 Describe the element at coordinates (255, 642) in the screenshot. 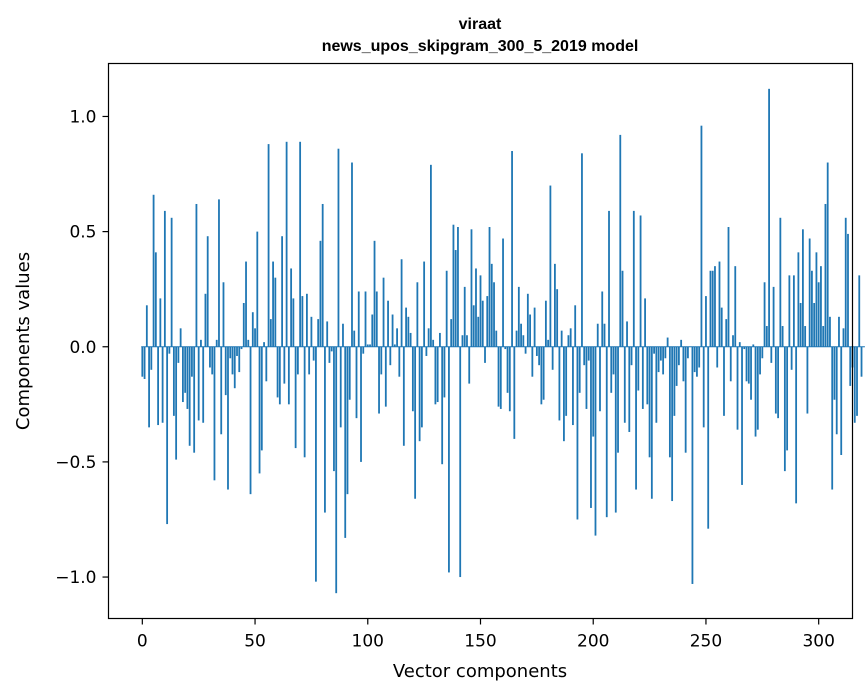

I see `x-tick-label: 50` at that location.